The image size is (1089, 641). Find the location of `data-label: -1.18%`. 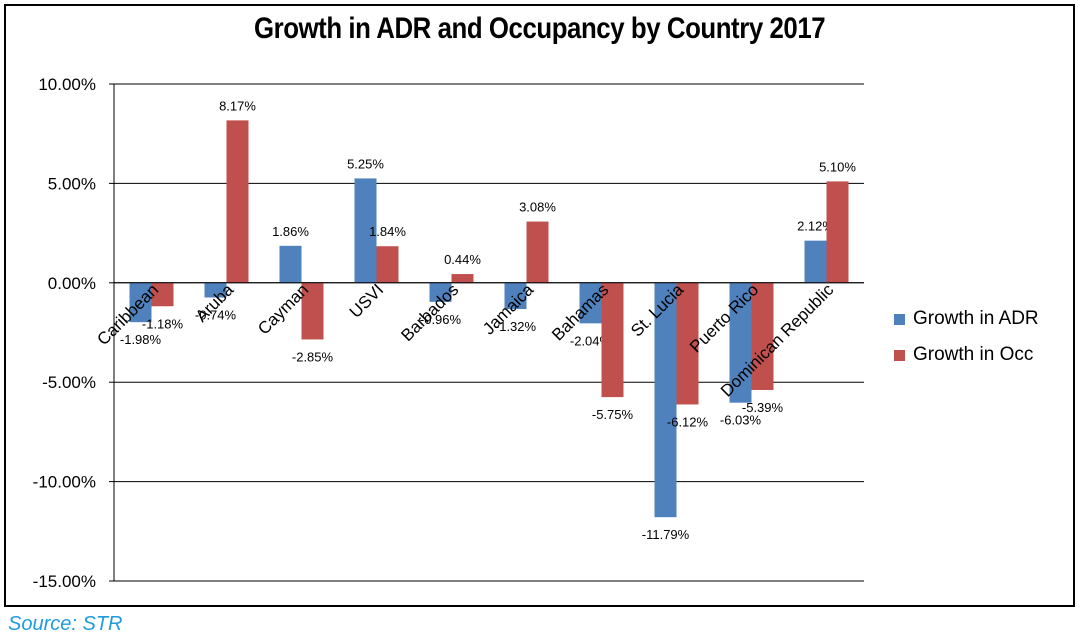

data-label: -1.18% is located at coordinates (163, 323).